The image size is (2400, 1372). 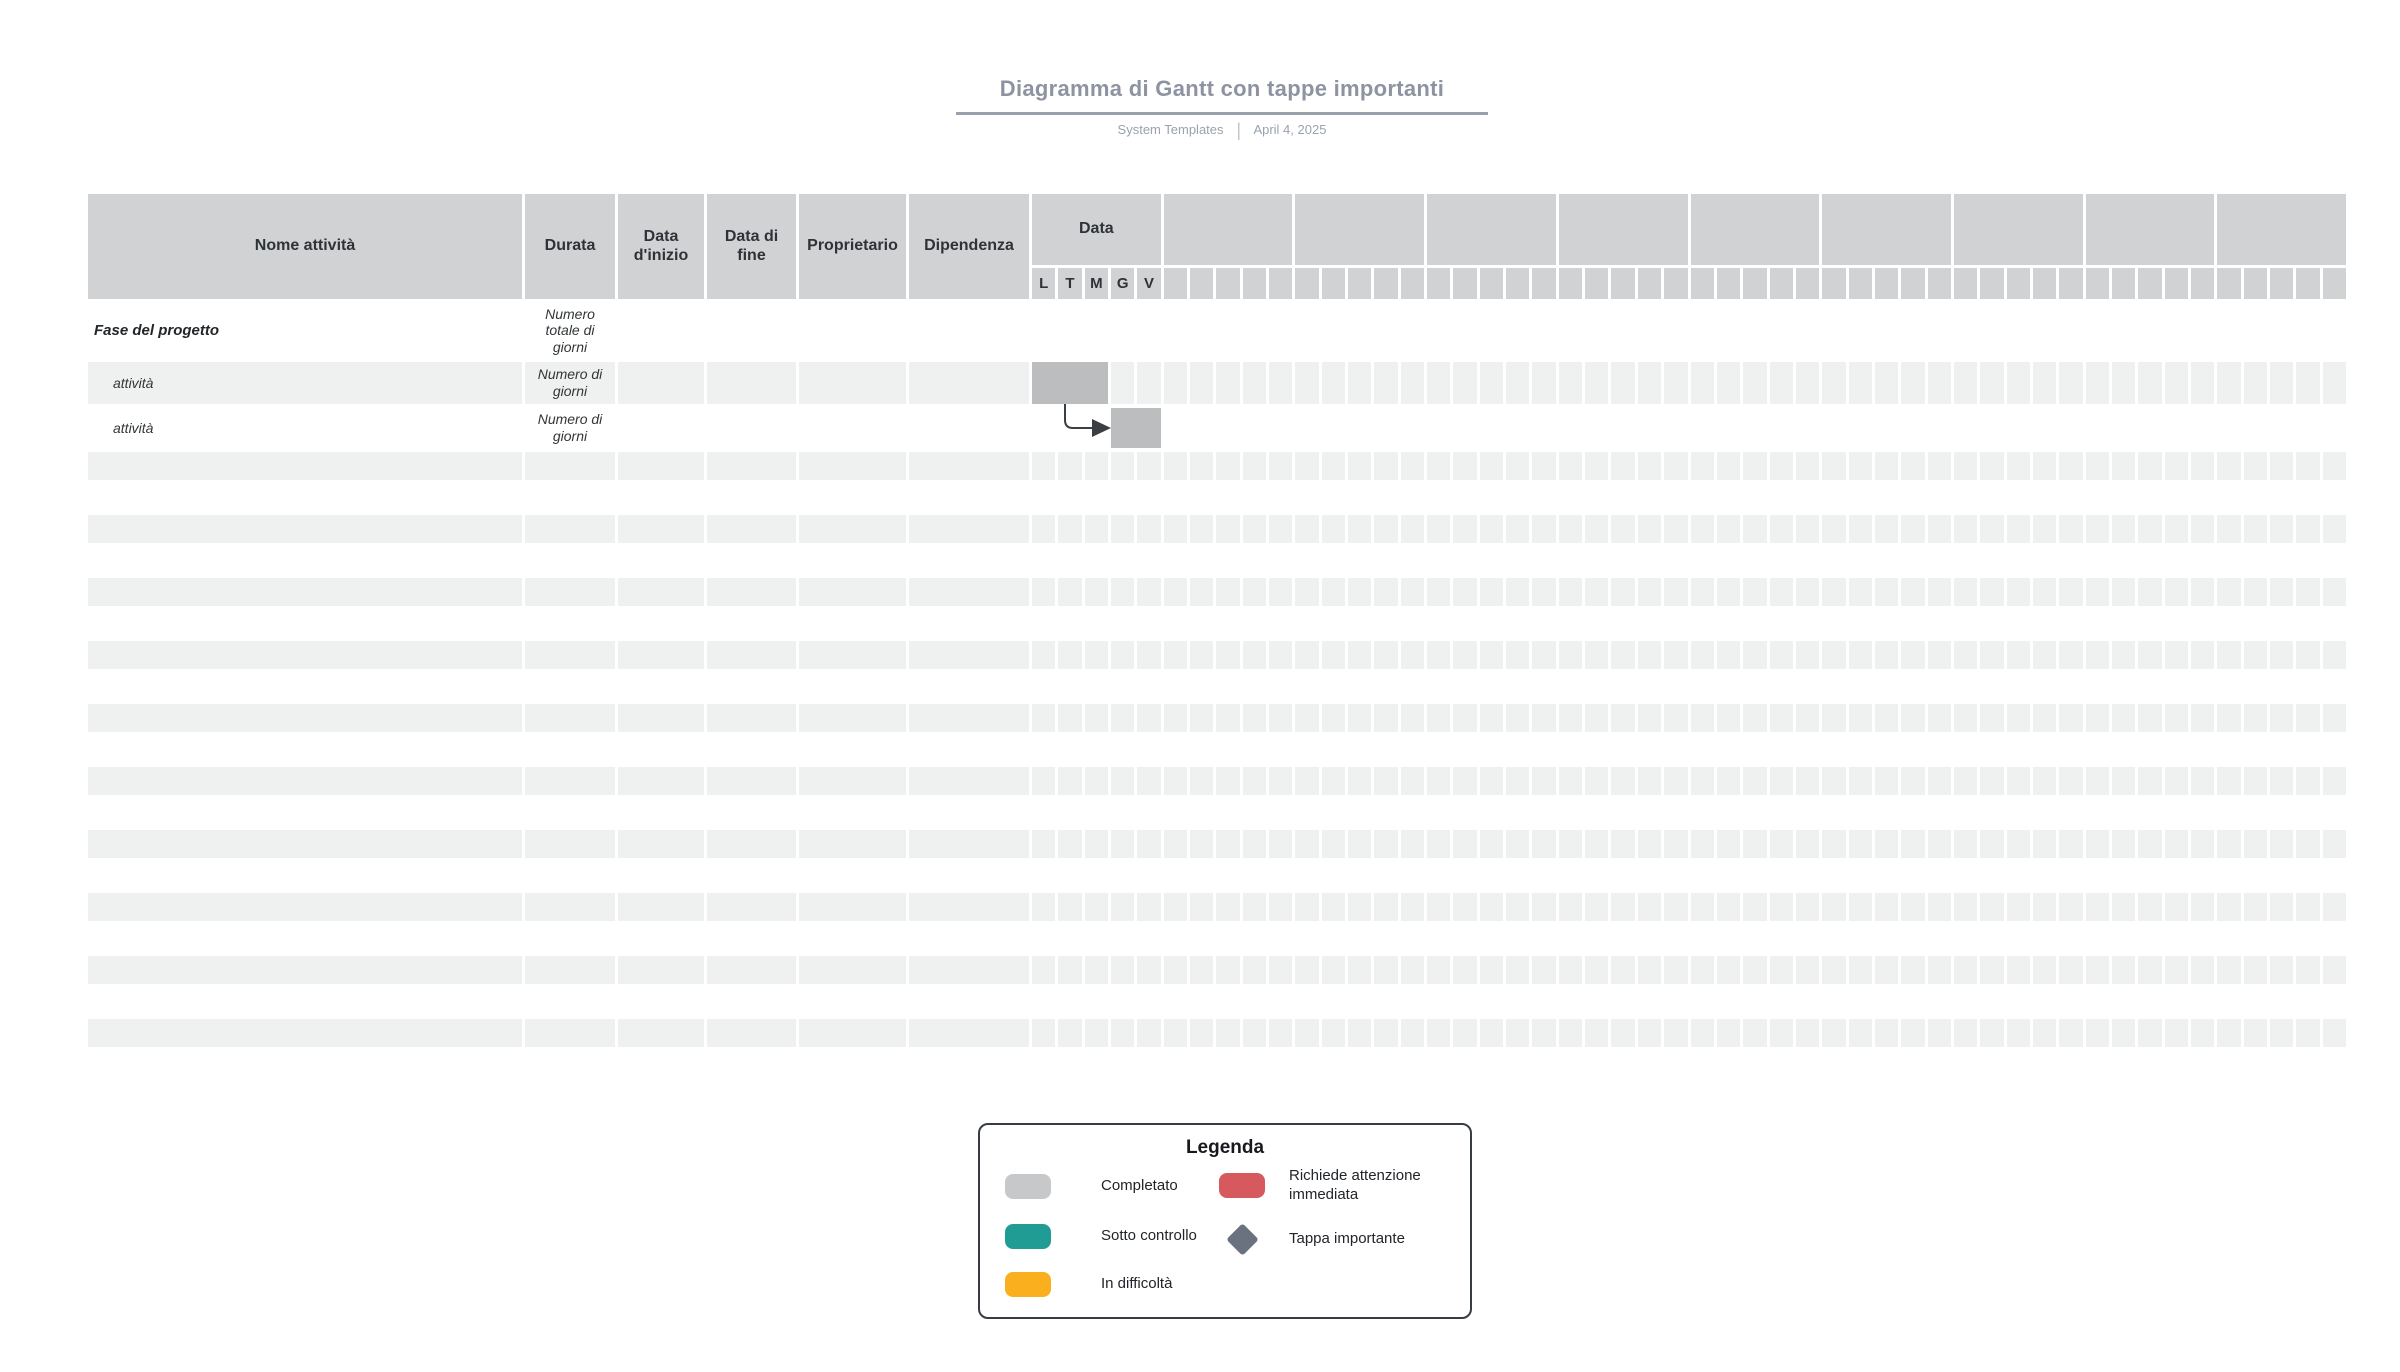 What do you see at coordinates (751, 529) in the screenshot?
I see `end-date-cell` at bounding box center [751, 529].